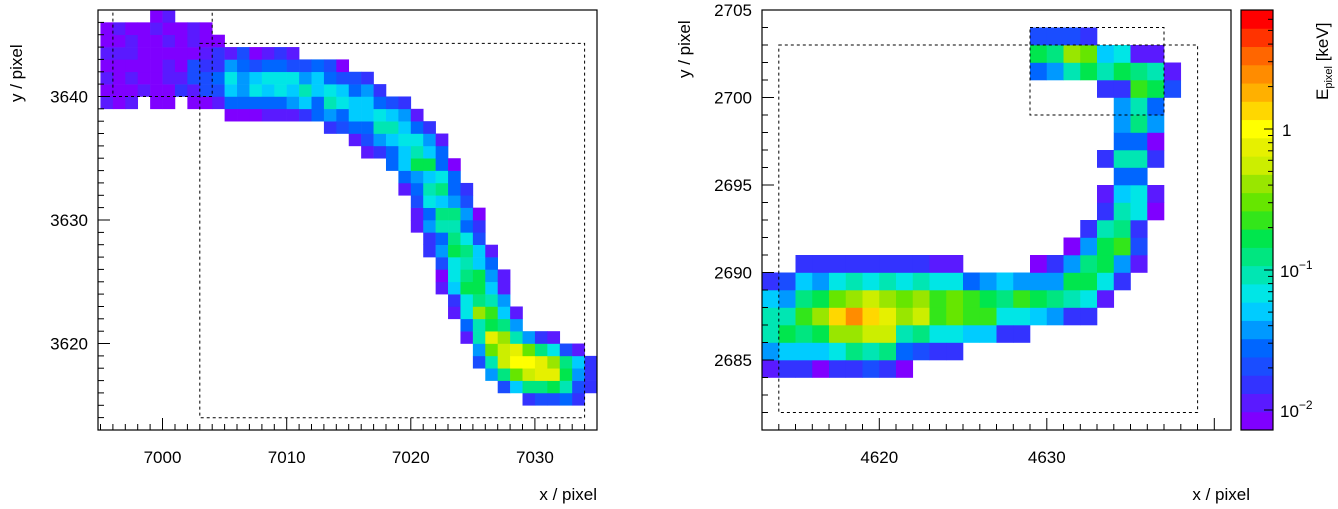  I want to click on y-tick-label: 2690, so click(733, 273).